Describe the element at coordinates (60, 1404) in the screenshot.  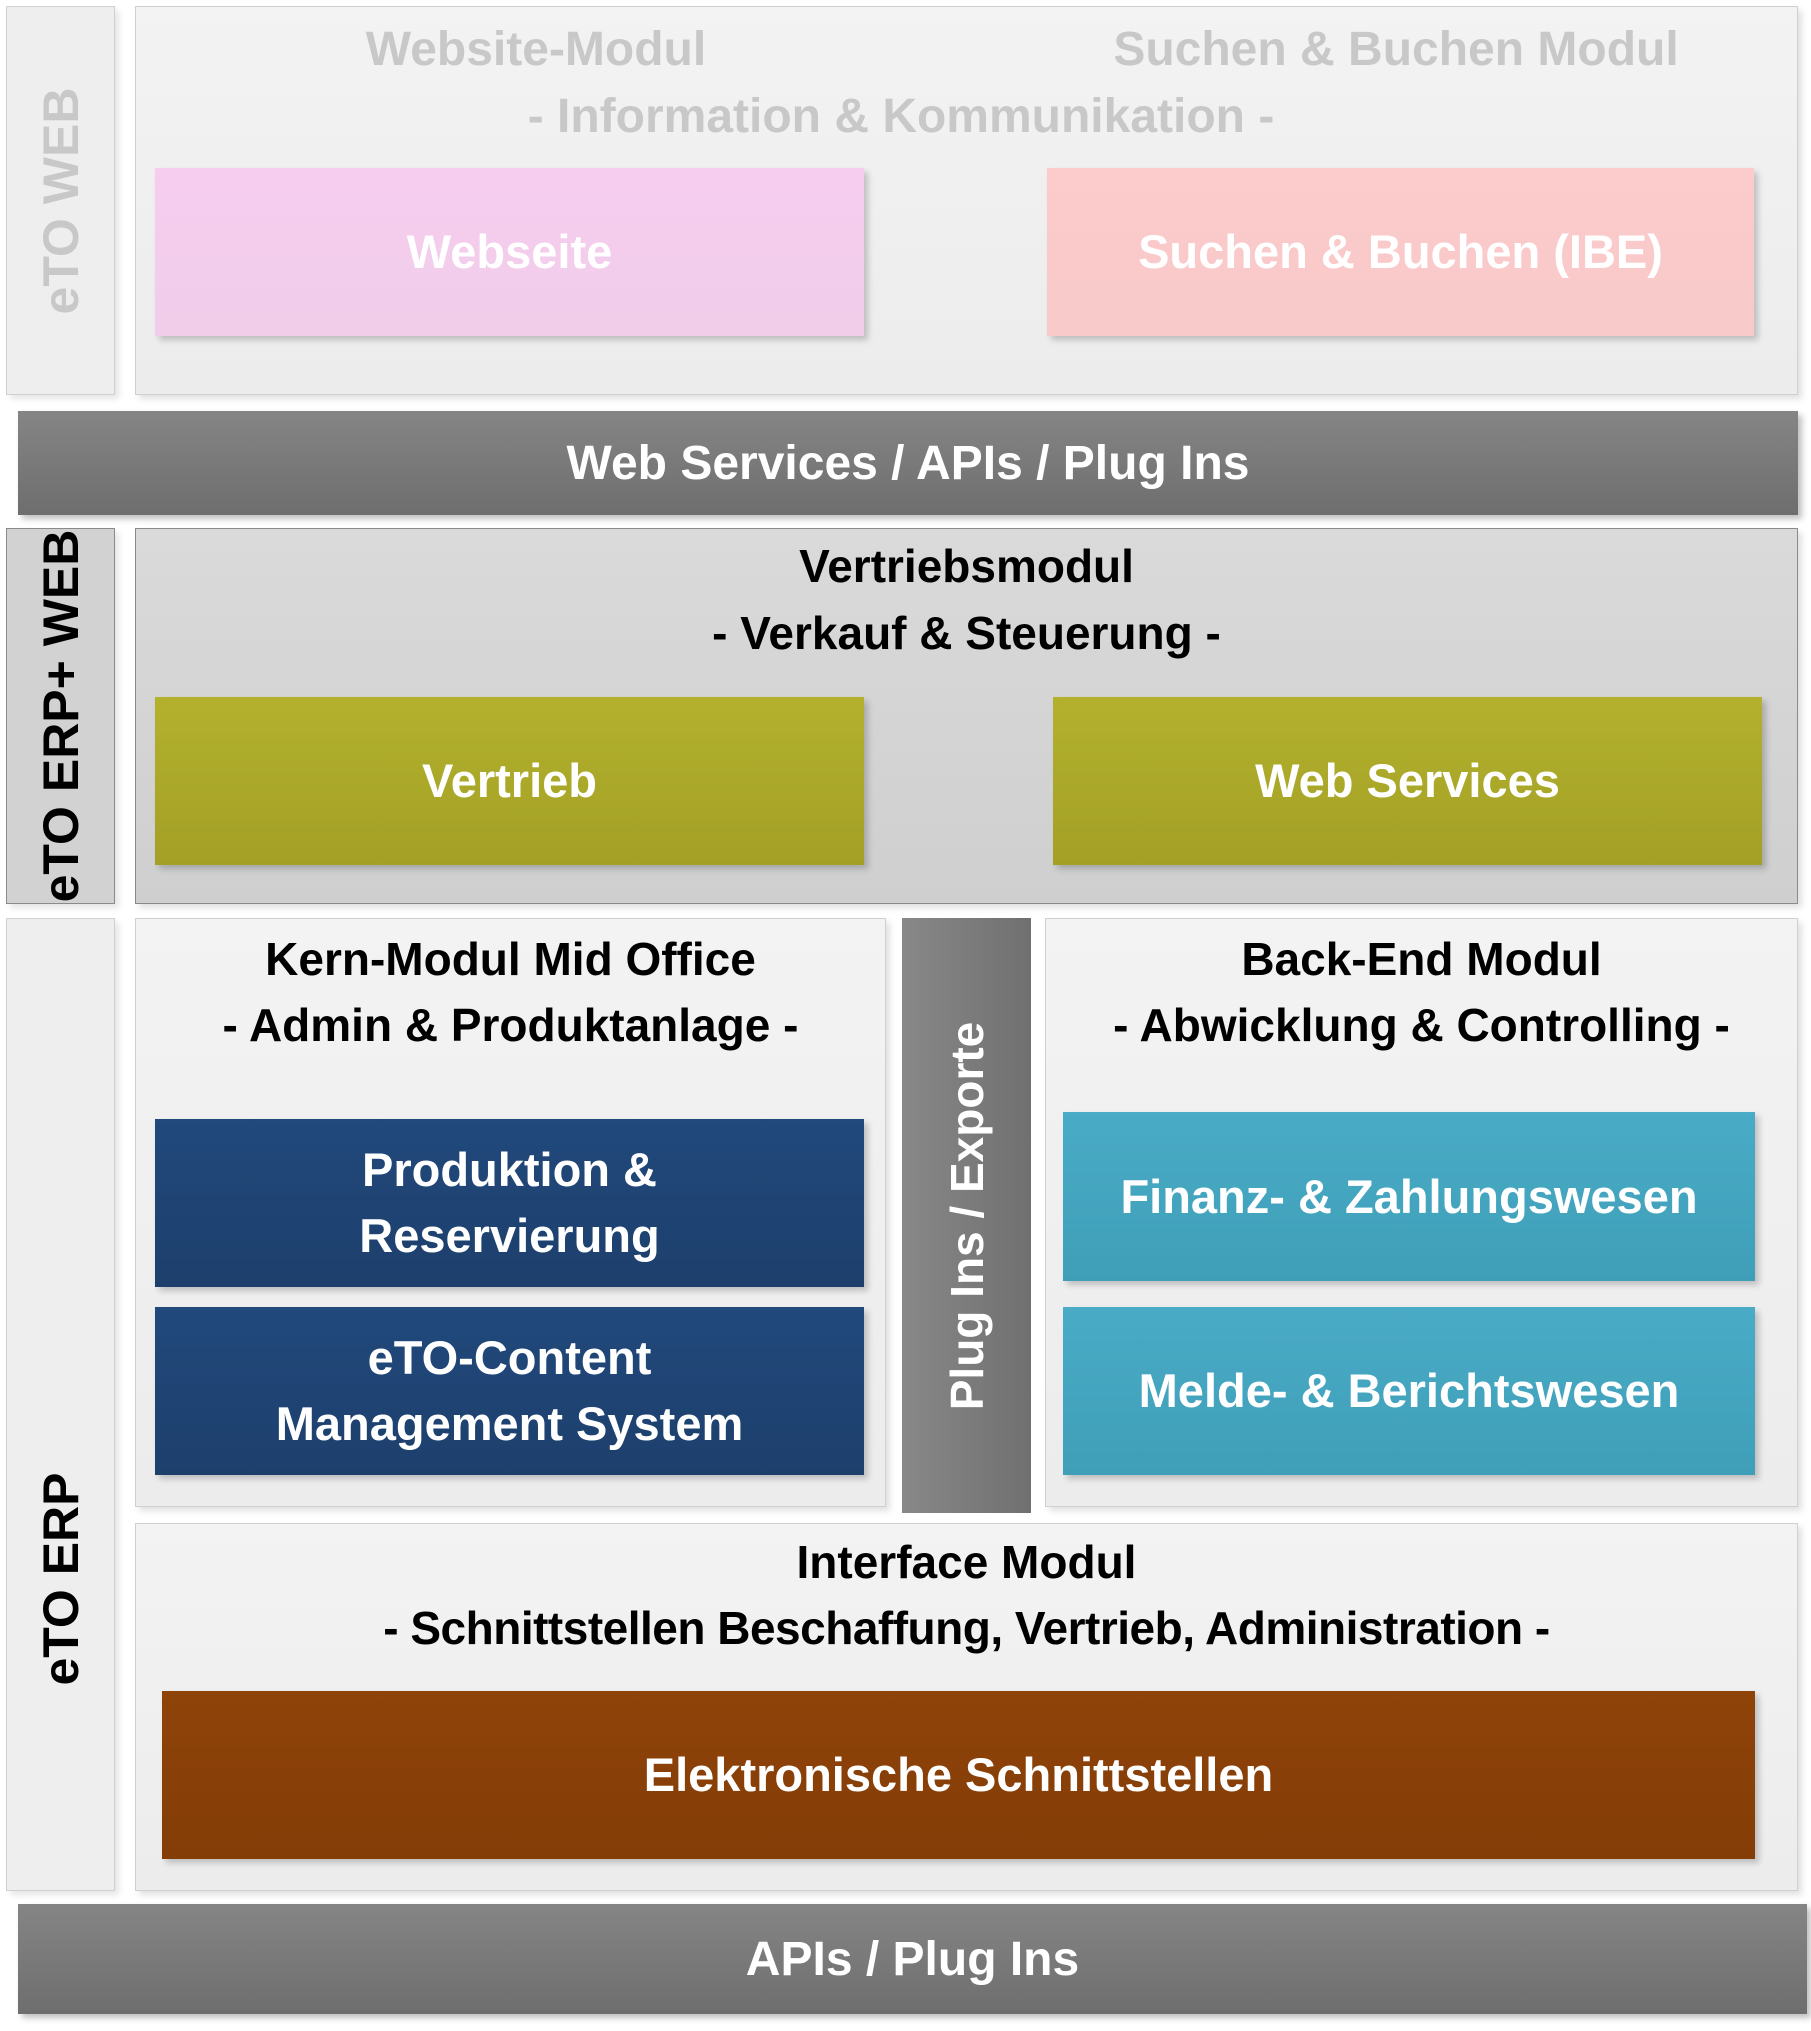
I see `side-label-eto-erp: eTO ERP` at that location.